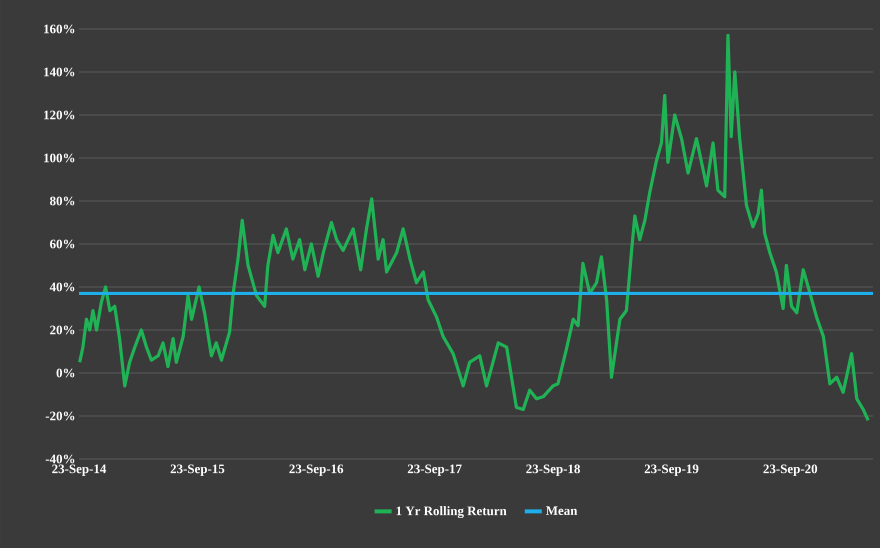 The image size is (880, 548). What do you see at coordinates (59, 158) in the screenshot?
I see `y-tick-label: 100%` at bounding box center [59, 158].